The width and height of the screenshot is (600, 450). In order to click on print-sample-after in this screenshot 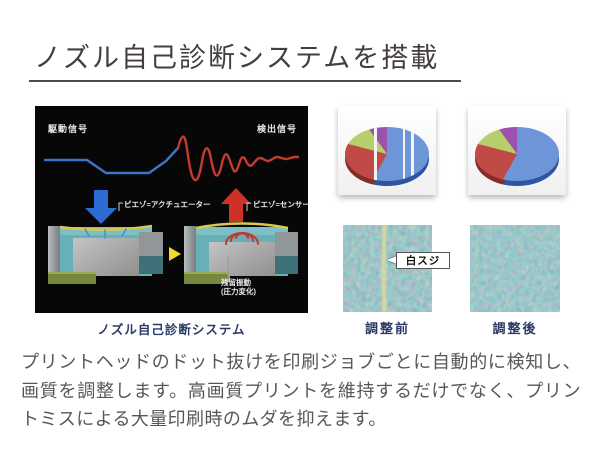, I will do `click(515, 268)`.